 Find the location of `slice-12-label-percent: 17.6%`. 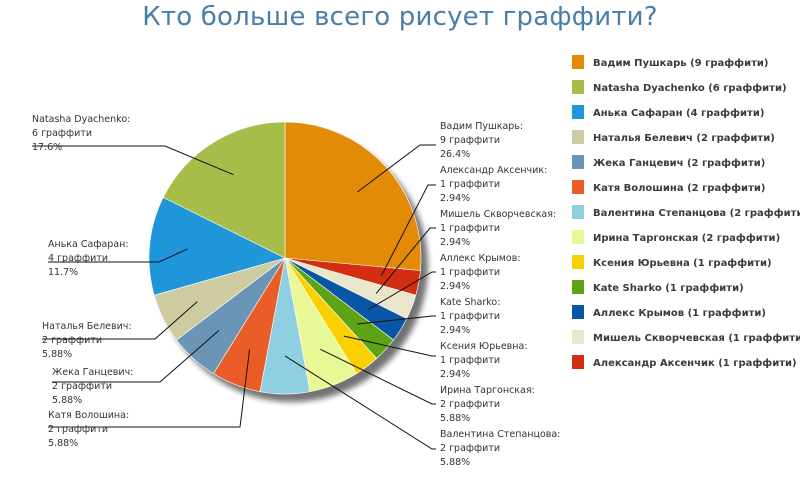

slice-12-label-percent: 17.6% is located at coordinates (47, 147).